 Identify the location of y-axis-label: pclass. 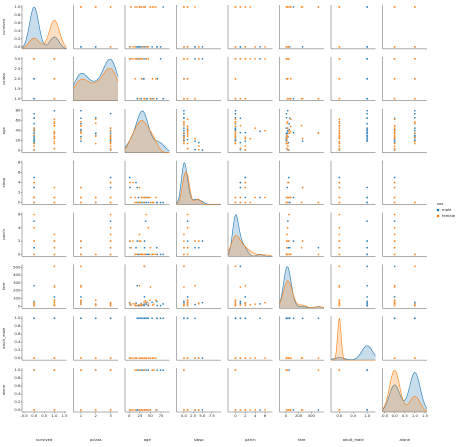
(3, 79).